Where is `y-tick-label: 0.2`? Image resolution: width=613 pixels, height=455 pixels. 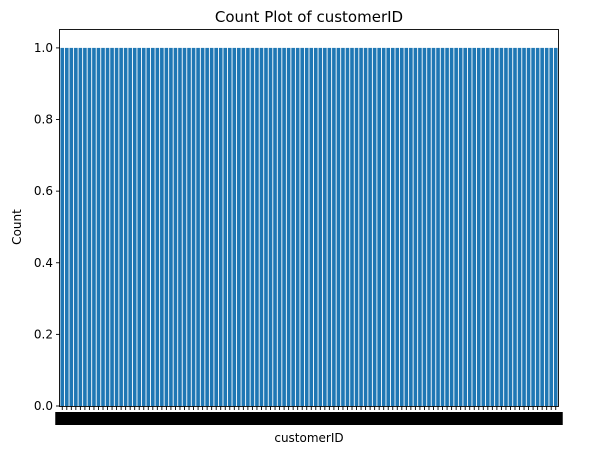
y-tick-label: 0.2 is located at coordinates (43, 334).